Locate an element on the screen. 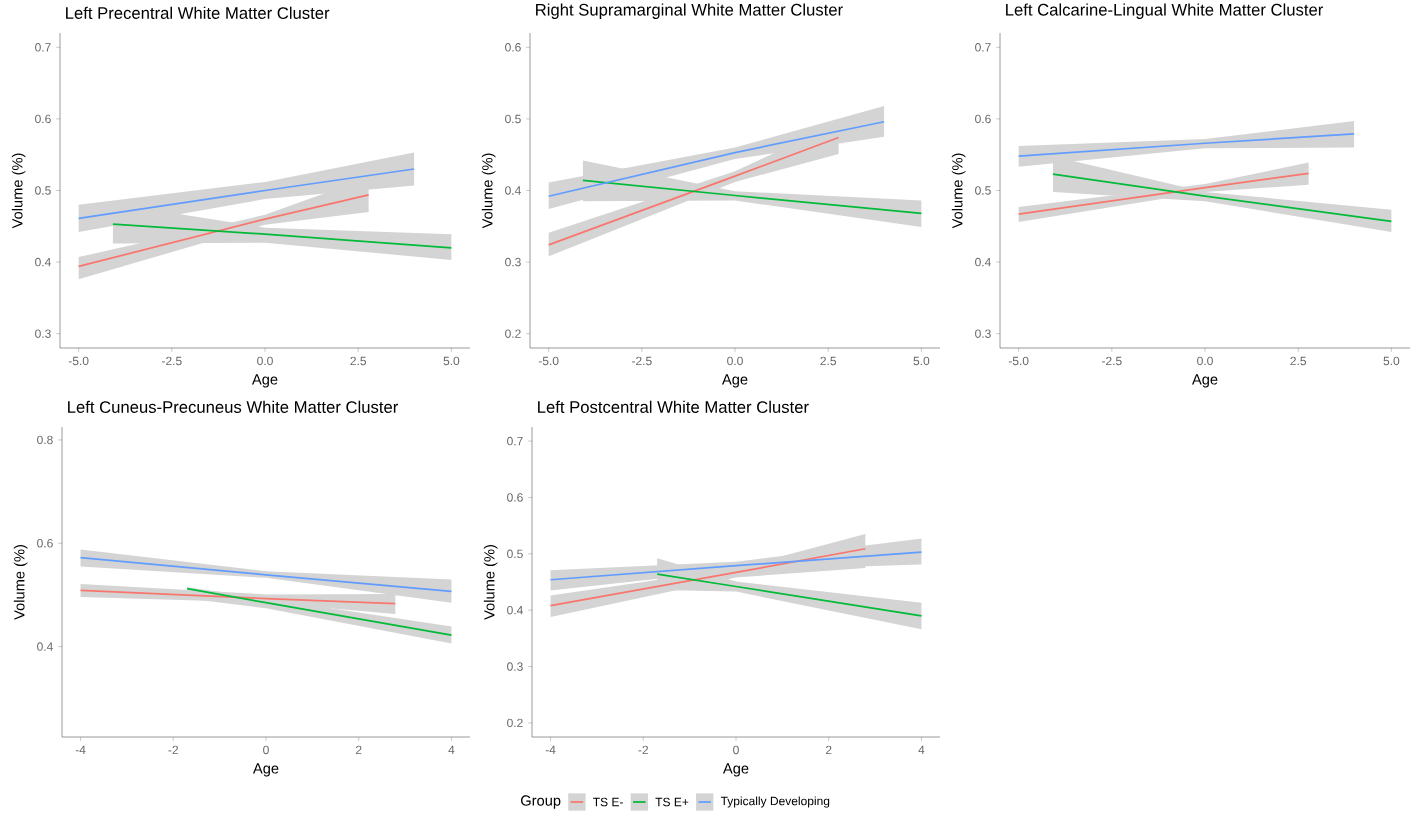  chart-title: Left Postcentral White Matter Cluster is located at coordinates (673, 406).